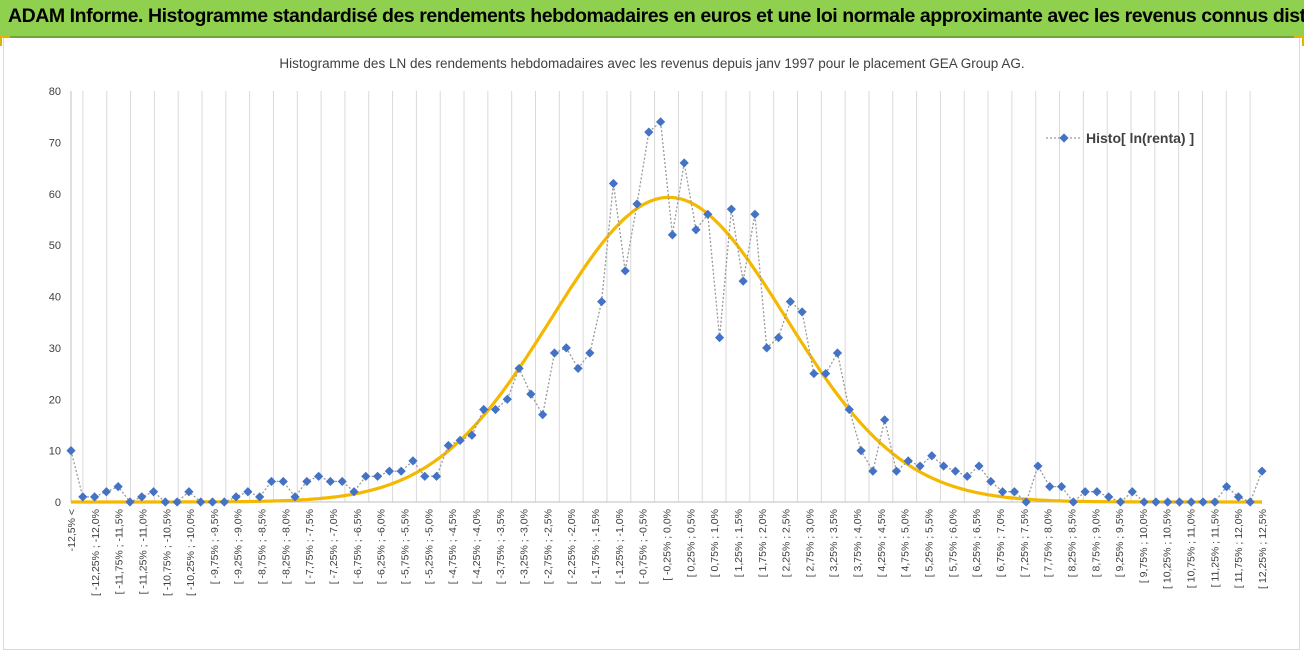 The height and width of the screenshot is (653, 1304). What do you see at coordinates (1192, 548) in the screenshot?
I see `x-tick-label: [ 10,75% ; 11,0%` at bounding box center [1192, 548].